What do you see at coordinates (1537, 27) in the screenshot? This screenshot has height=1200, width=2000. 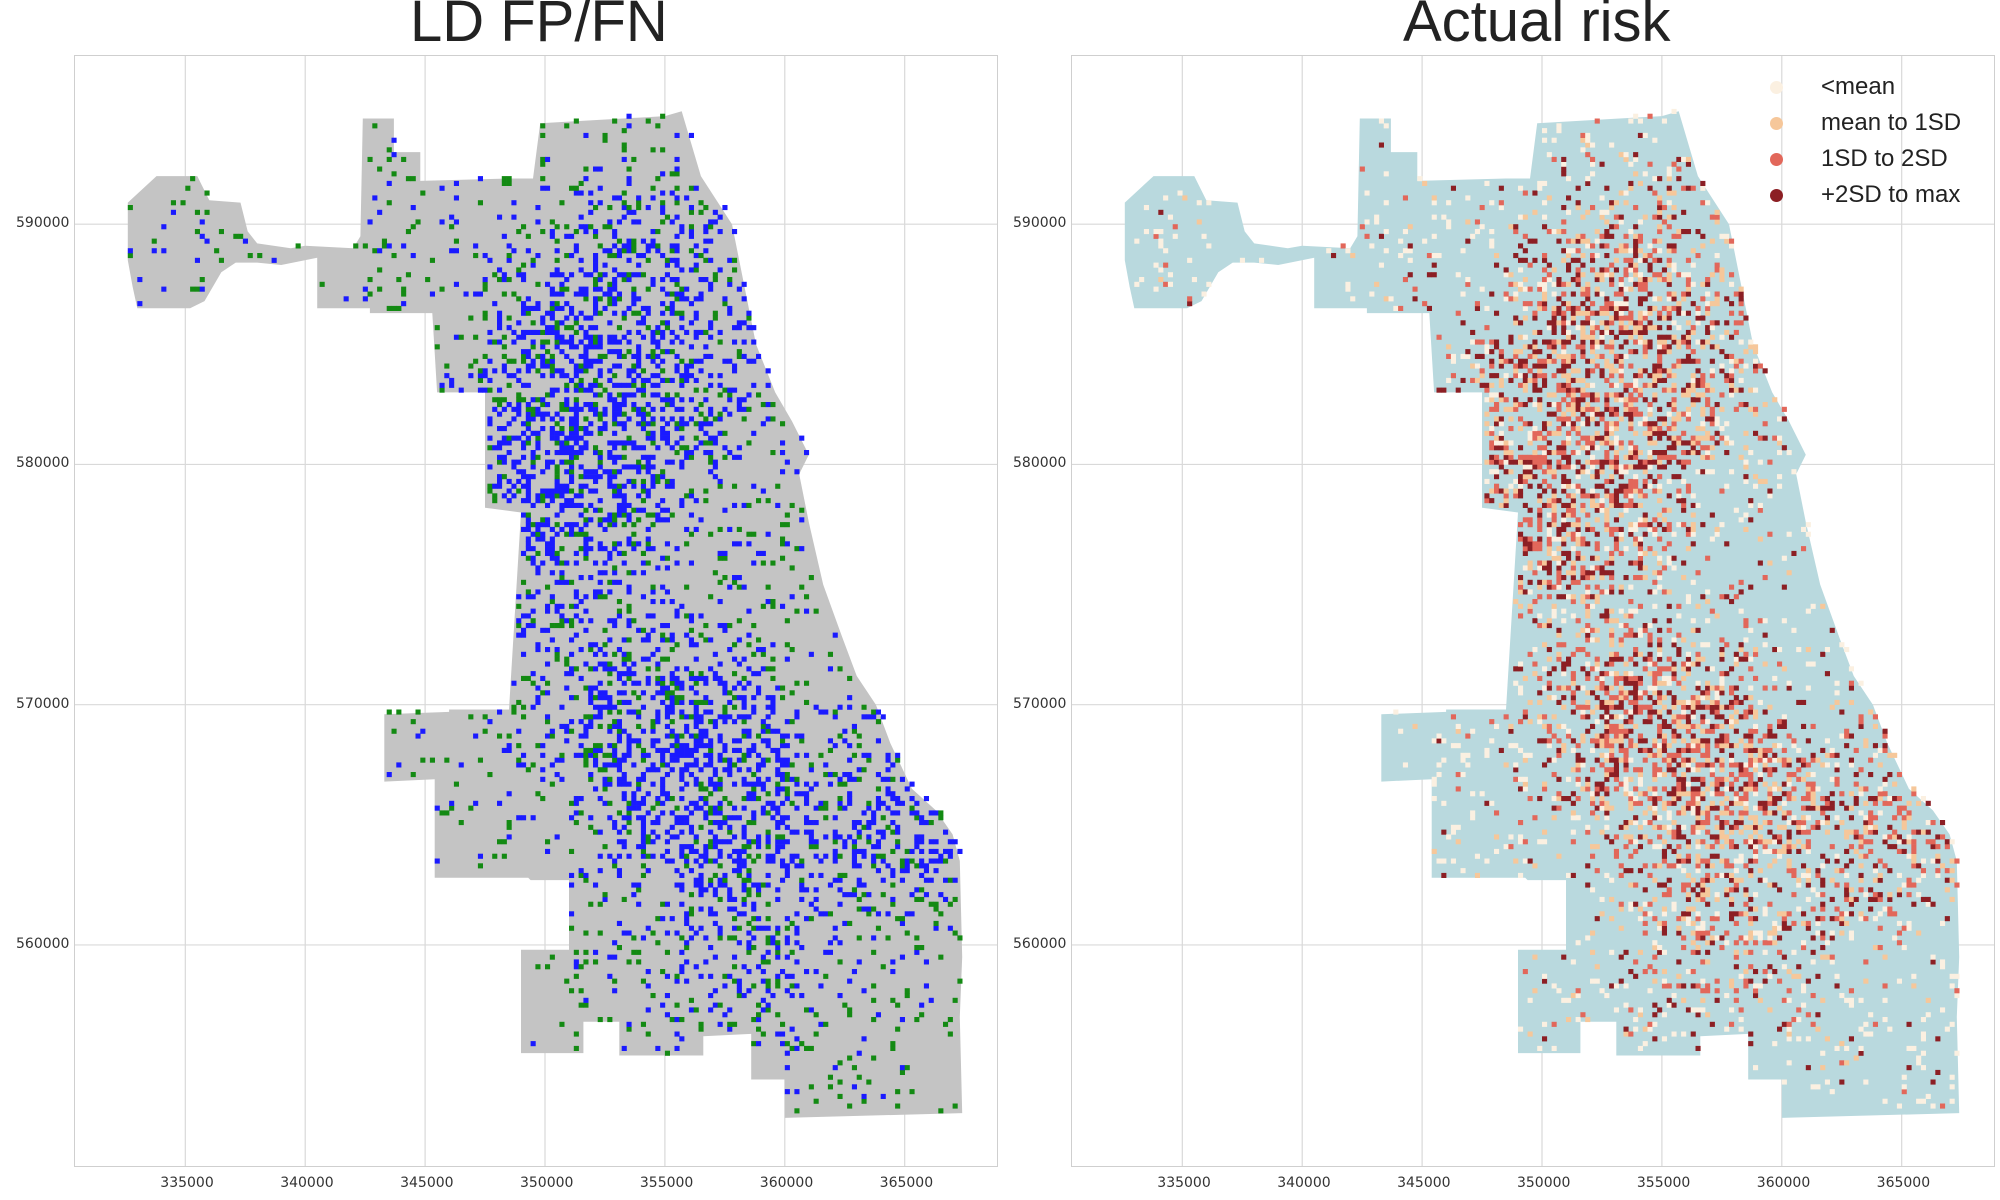 I see `map-title: Actual risk` at bounding box center [1537, 27].